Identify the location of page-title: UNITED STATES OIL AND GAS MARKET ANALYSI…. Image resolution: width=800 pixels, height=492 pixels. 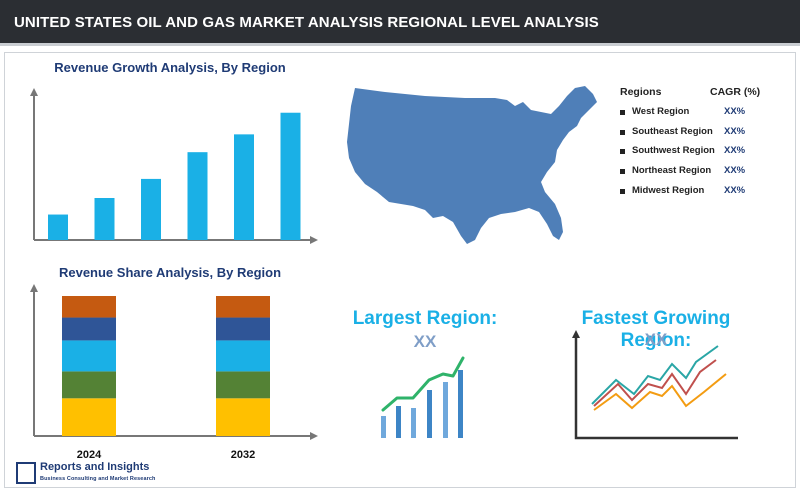
(306, 22).